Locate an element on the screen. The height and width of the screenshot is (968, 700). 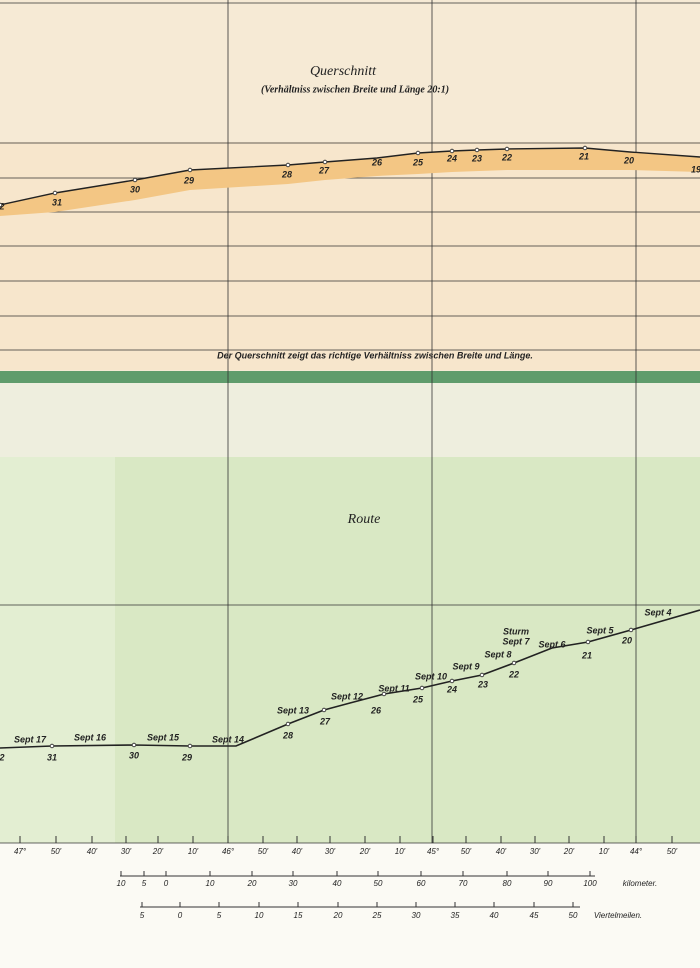
route-date: Sept 8 is located at coordinates (497, 654).